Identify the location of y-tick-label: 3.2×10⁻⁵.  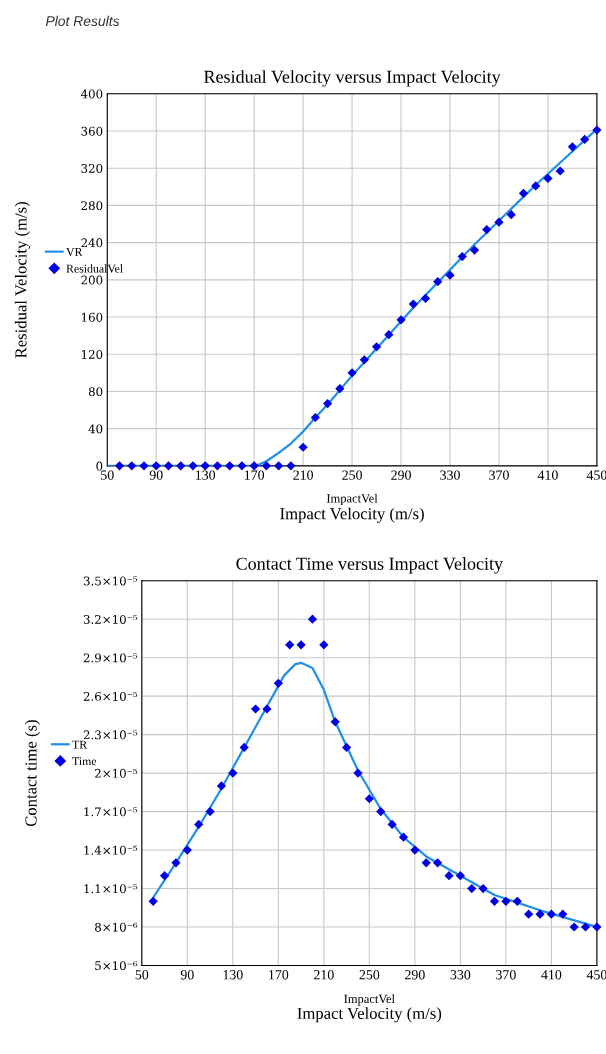
(110, 619).